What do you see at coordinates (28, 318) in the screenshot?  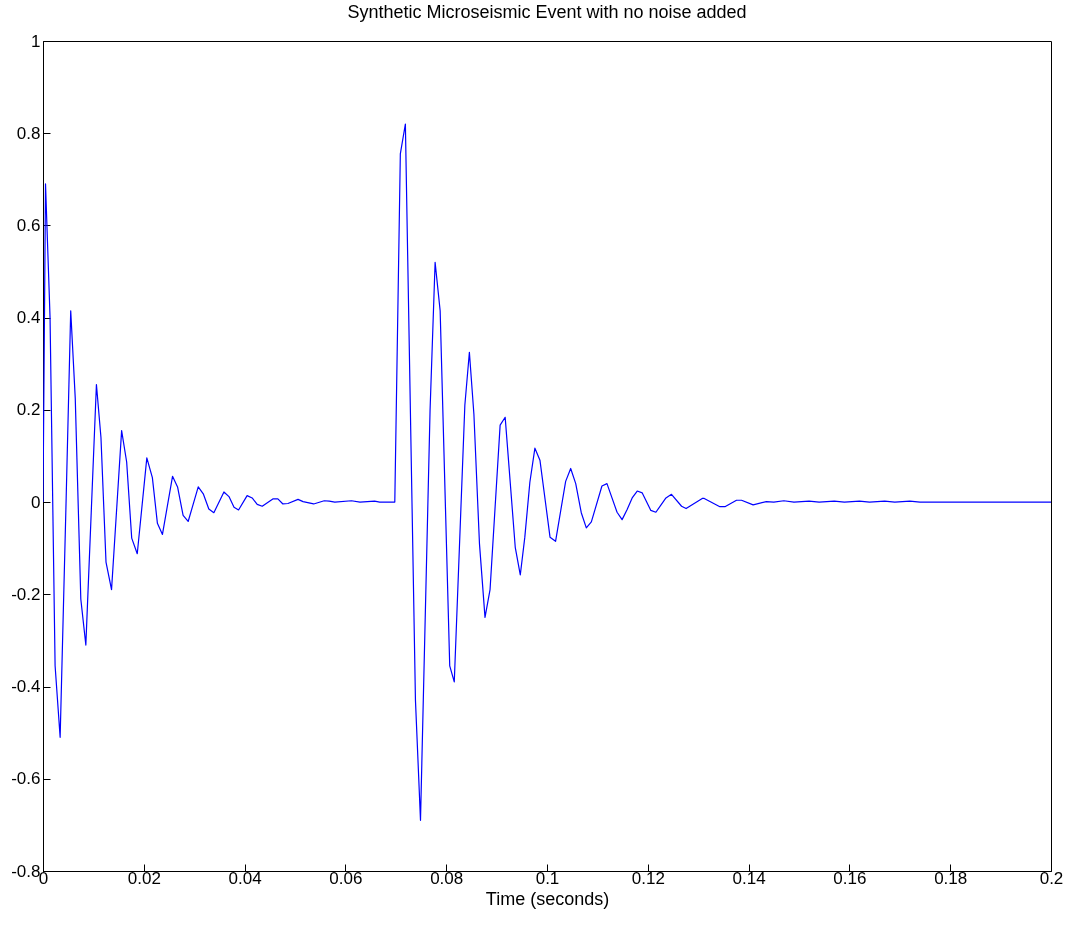 I see `y-tick-label: 0.4` at bounding box center [28, 318].